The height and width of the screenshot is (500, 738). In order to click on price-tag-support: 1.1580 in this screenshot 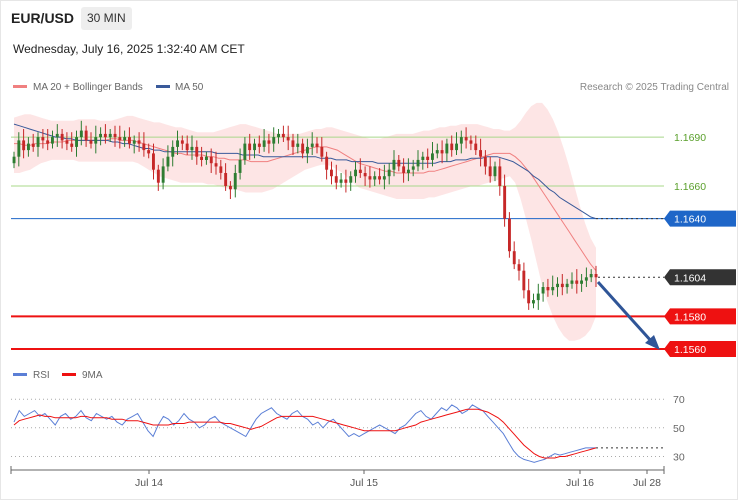, I will do `click(700, 316)`.